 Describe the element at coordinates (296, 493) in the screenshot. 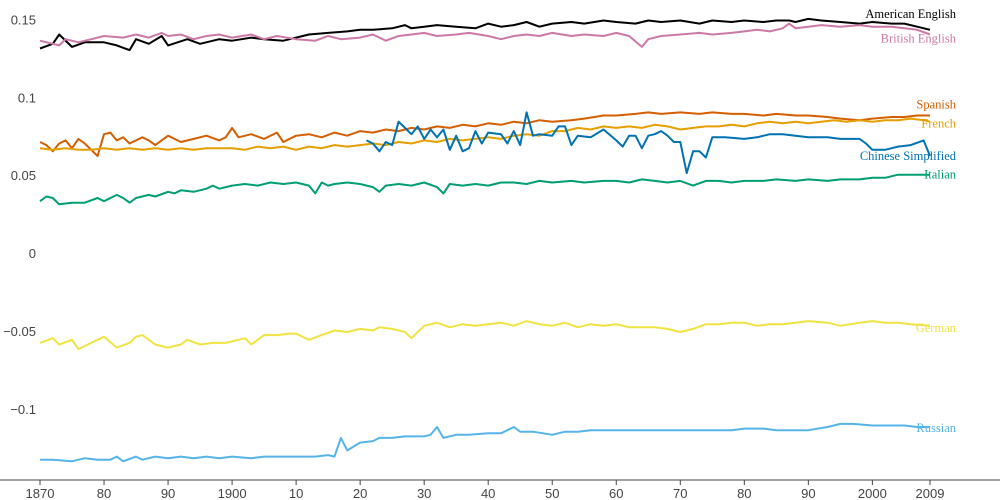

I see `x-tick-label: 10` at that location.